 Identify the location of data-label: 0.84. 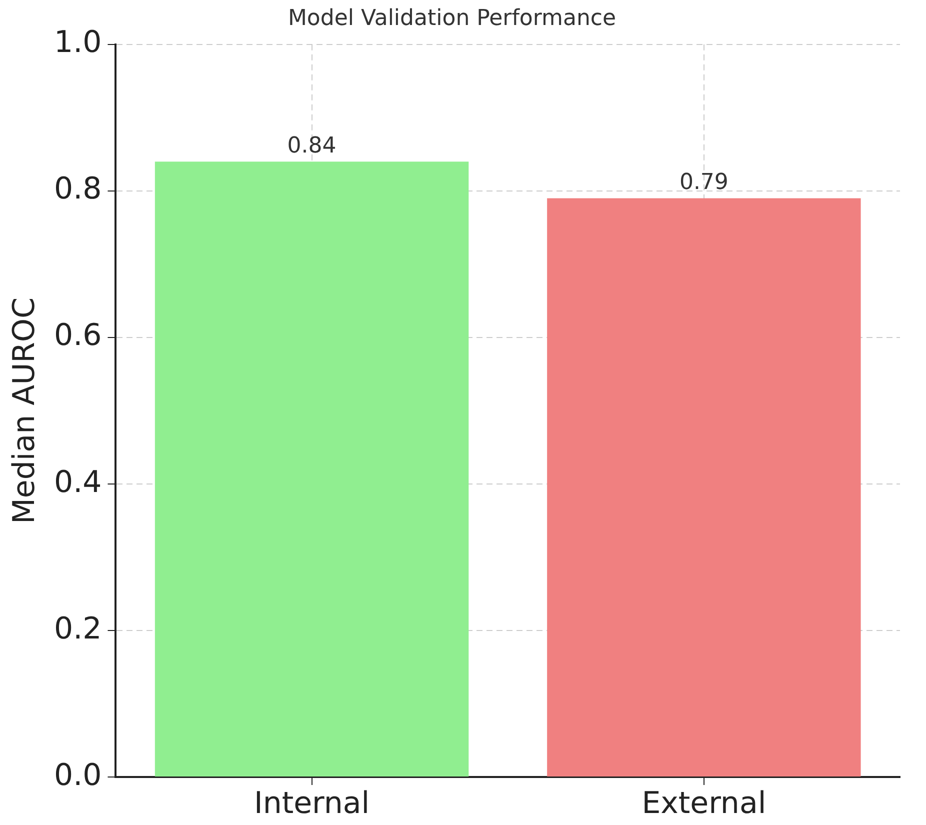
(311, 145).